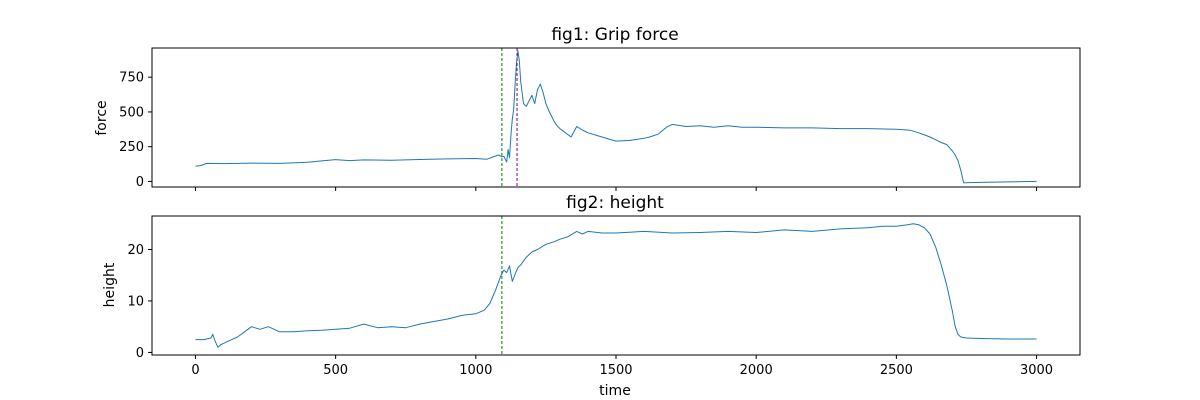 The image size is (1200, 400). What do you see at coordinates (335, 370) in the screenshot?
I see `x-tick-label: 500` at bounding box center [335, 370].